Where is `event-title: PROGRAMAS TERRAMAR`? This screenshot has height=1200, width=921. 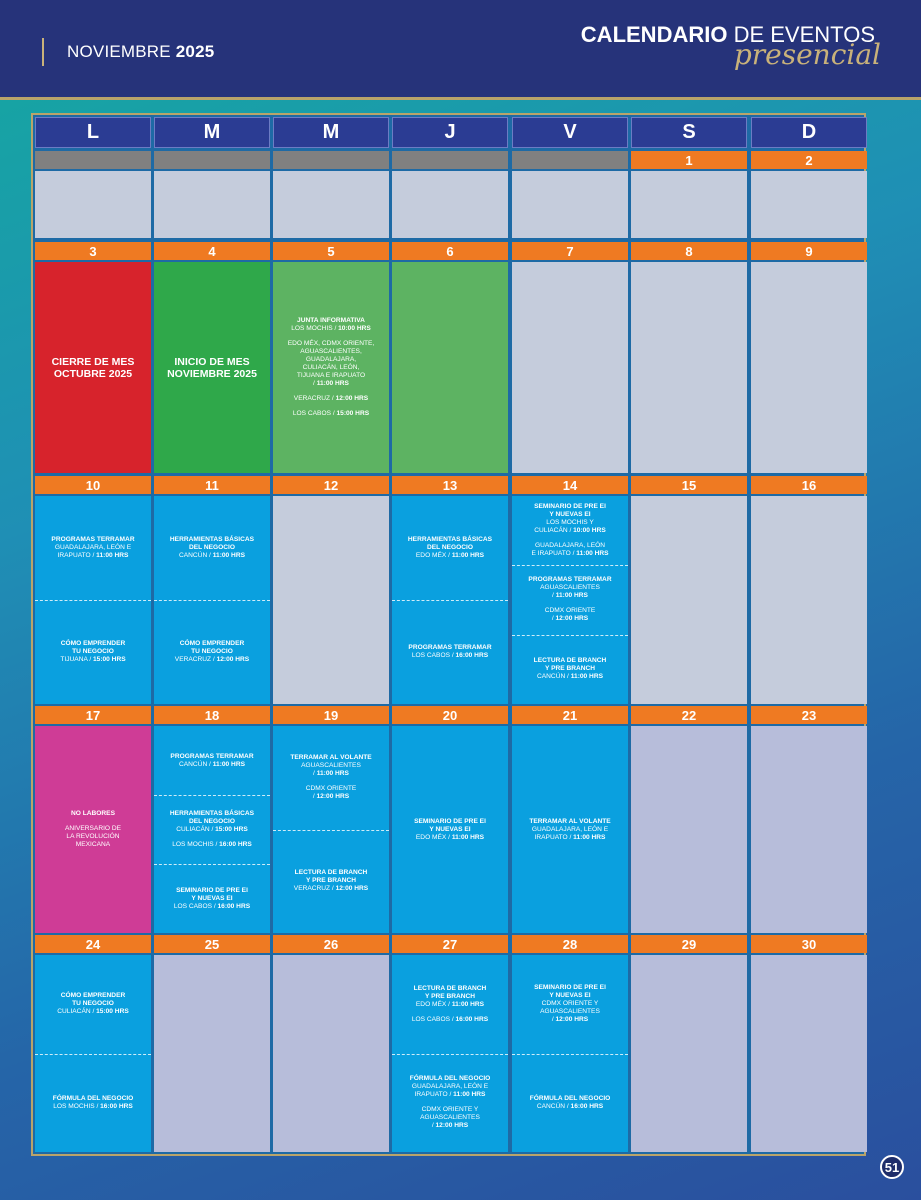
event-title: PROGRAMAS TERRAMAR is located at coordinates (569, 580).